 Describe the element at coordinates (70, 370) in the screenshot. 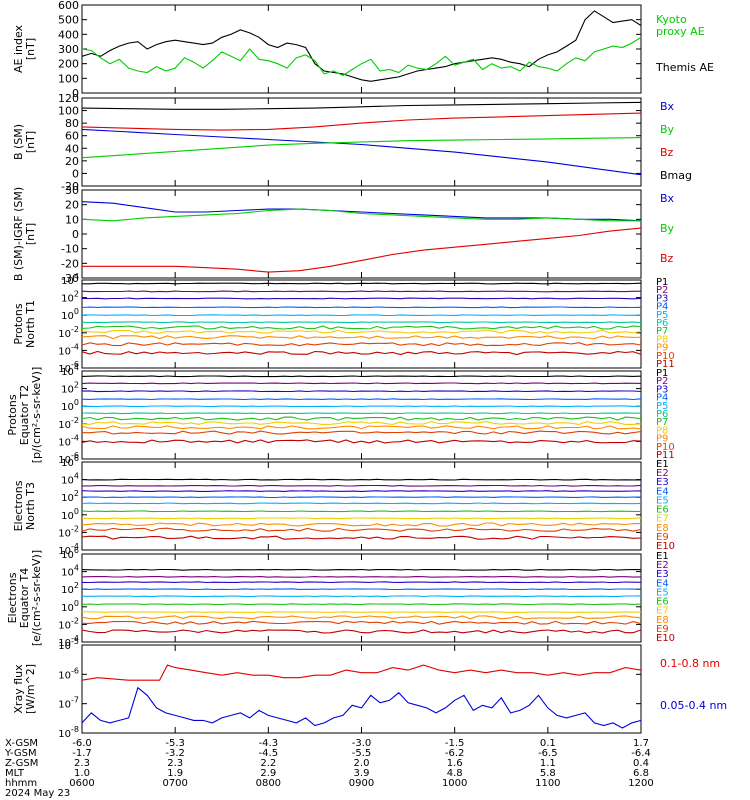

I see `ytick-label-pe: 10⁴` at that location.